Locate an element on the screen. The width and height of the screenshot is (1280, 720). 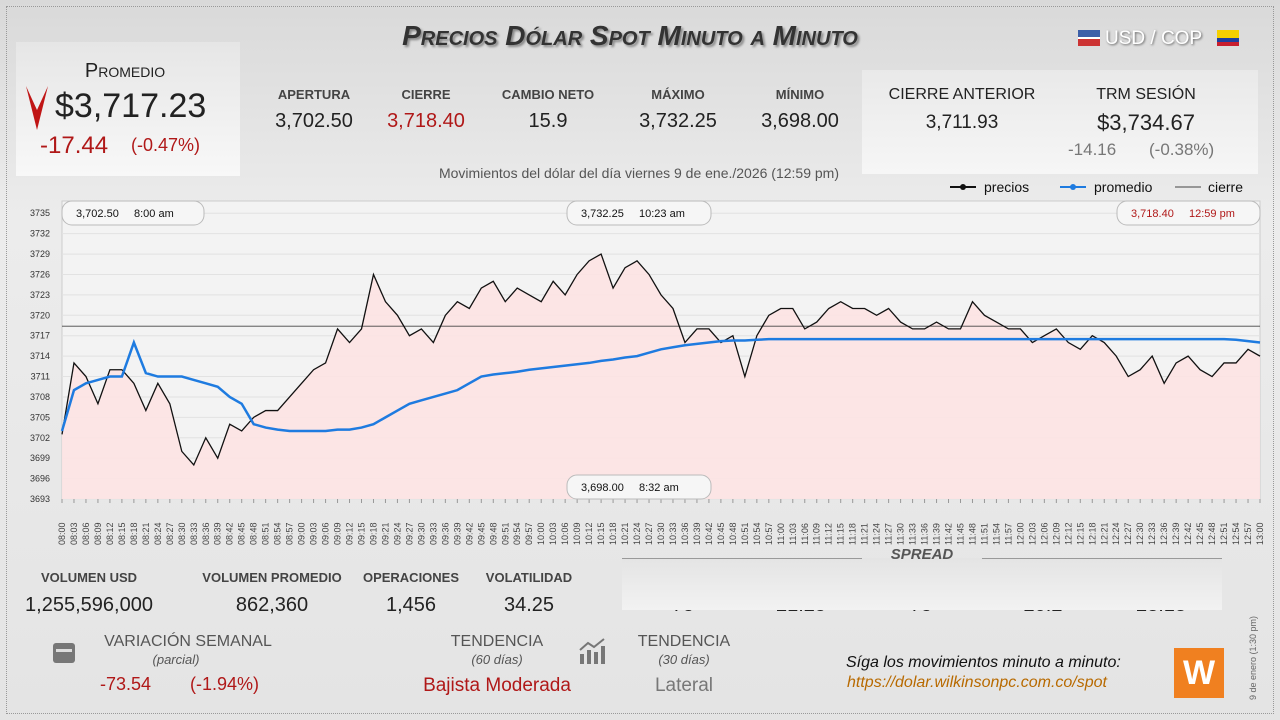
x-tick-label: 12:33 is located at coordinates (1152, 533).